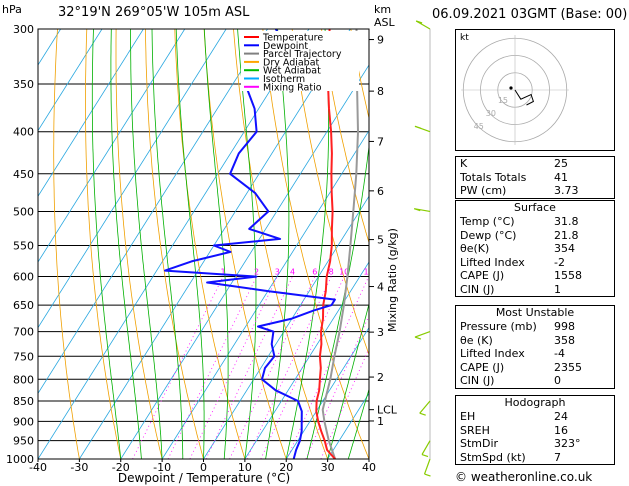 Image resolution: width=629 pixels, height=486 pixels. I want to click on pressure-tick-label: 400, so click(23, 132).